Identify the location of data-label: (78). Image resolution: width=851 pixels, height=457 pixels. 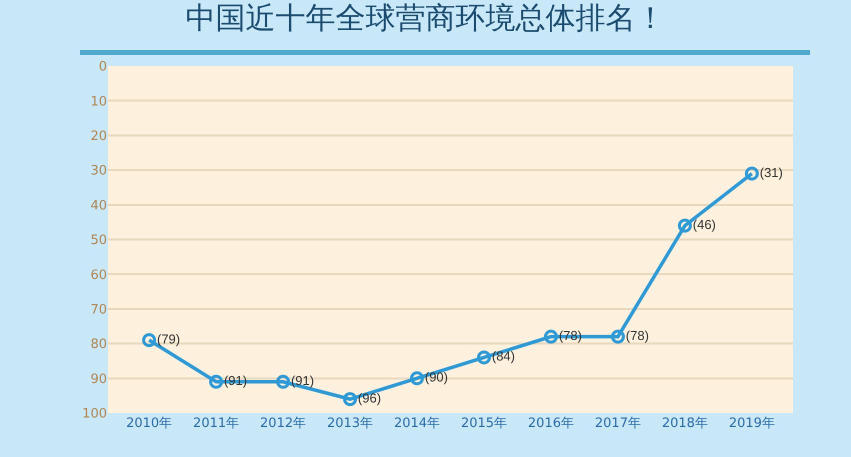
(637, 335).